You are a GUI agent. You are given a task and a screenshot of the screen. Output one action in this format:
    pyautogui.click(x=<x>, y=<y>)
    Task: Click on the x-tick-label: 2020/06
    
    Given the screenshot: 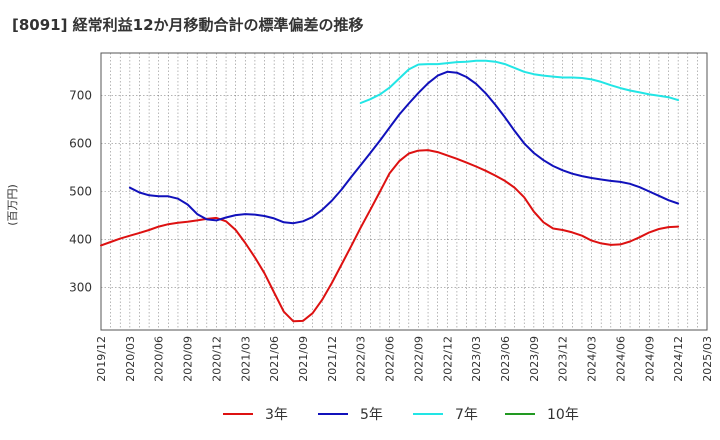 What is the action you would take?
    pyautogui.click(x=159, y=359)
    